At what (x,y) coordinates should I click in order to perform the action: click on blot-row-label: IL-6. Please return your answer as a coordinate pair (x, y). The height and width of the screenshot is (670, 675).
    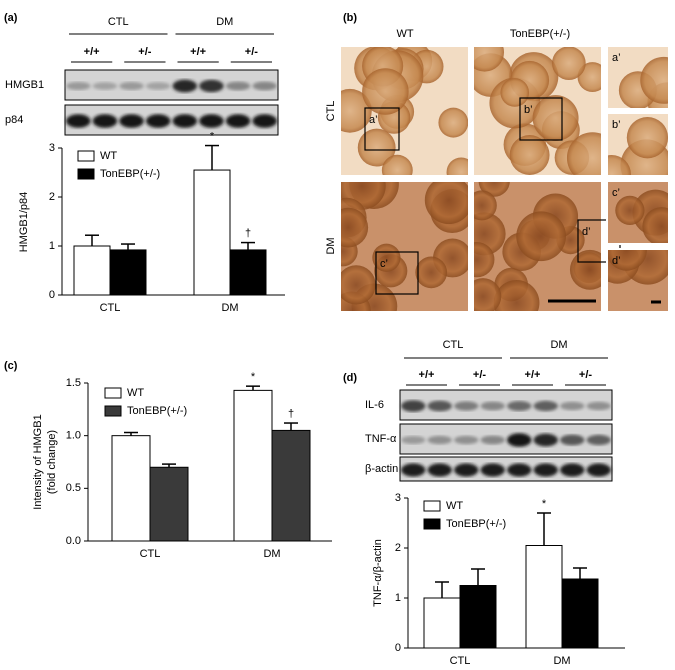
    Looking at the image, I should click on (374, 405).